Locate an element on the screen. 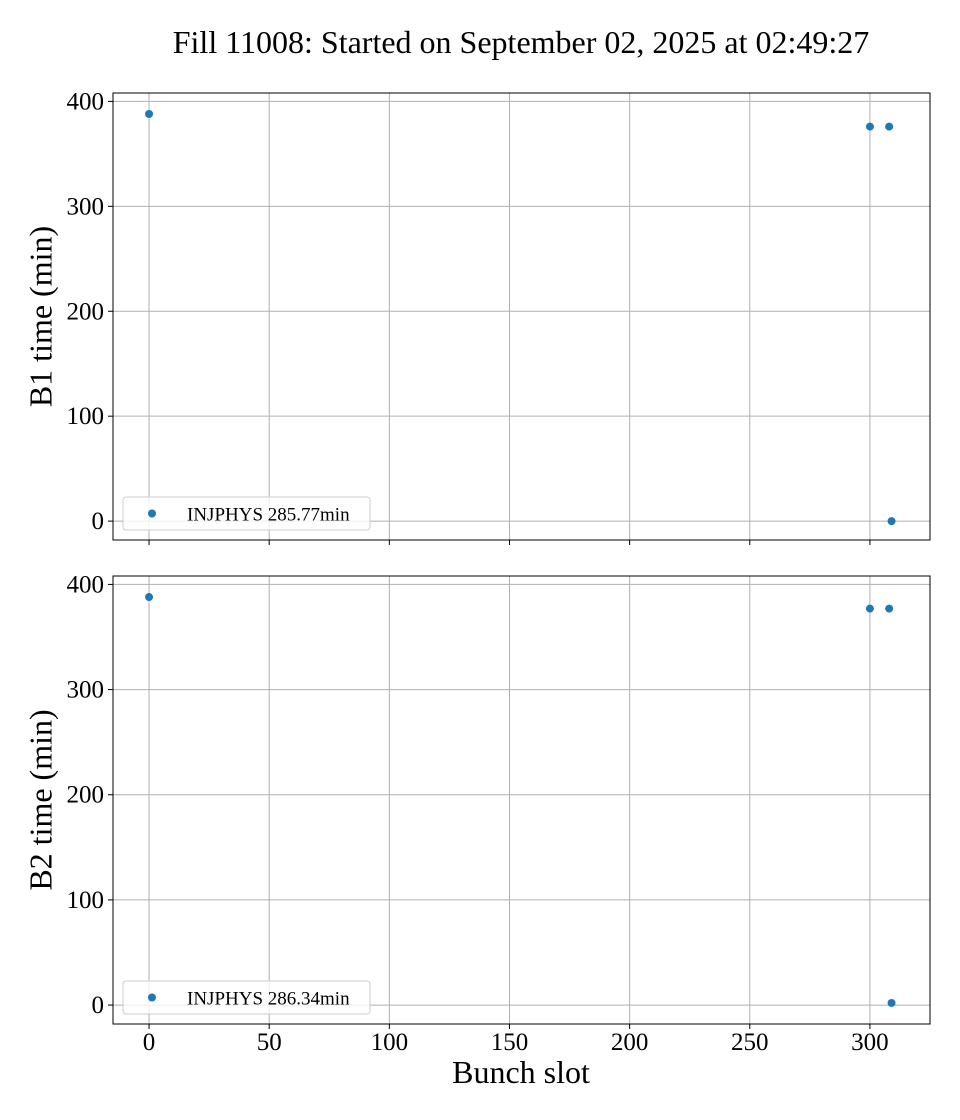 The height and width of the screenshot is (1120, 960). legend-marker-b2 is located at coordinates (152, 997).